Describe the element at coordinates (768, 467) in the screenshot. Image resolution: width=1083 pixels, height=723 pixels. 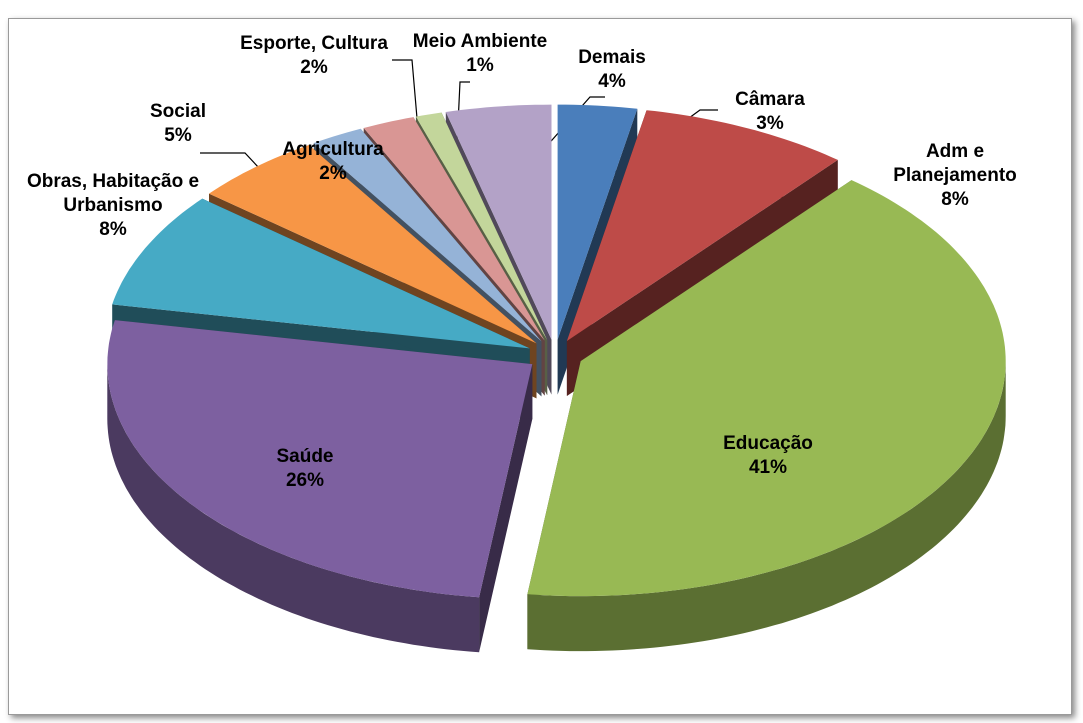
I see `label-percent: 41%` at that location.